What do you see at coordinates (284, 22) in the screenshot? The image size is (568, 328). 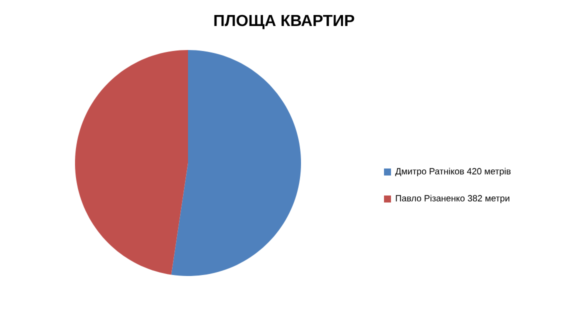 I see `chart-title: ПЛОЩА КВАРТИР` at bounding box center [284, 22].